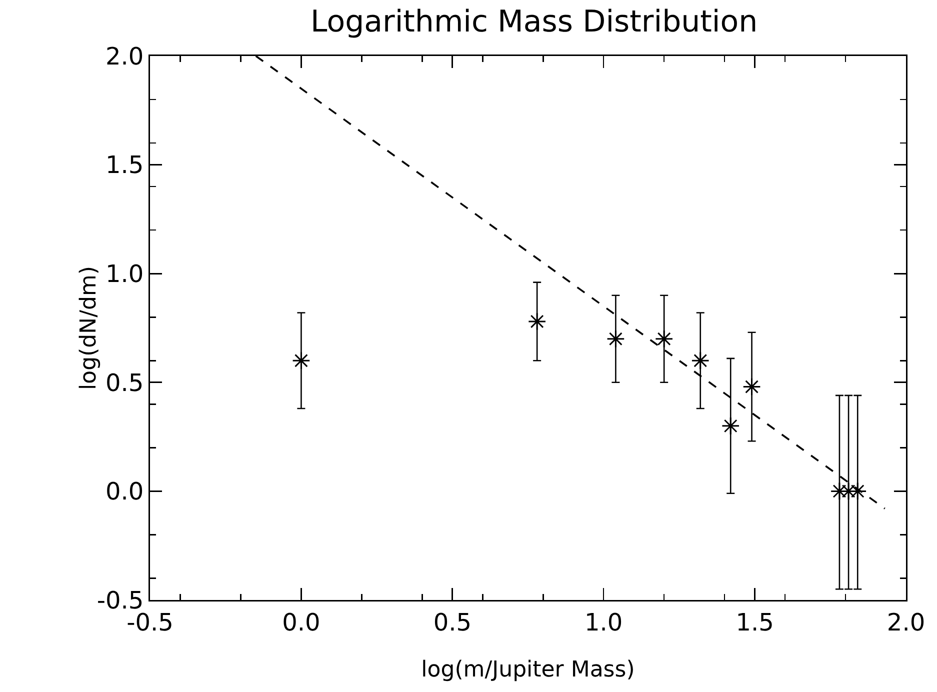  I want to click on x-tick-label: 1.5, so click(755, 622).